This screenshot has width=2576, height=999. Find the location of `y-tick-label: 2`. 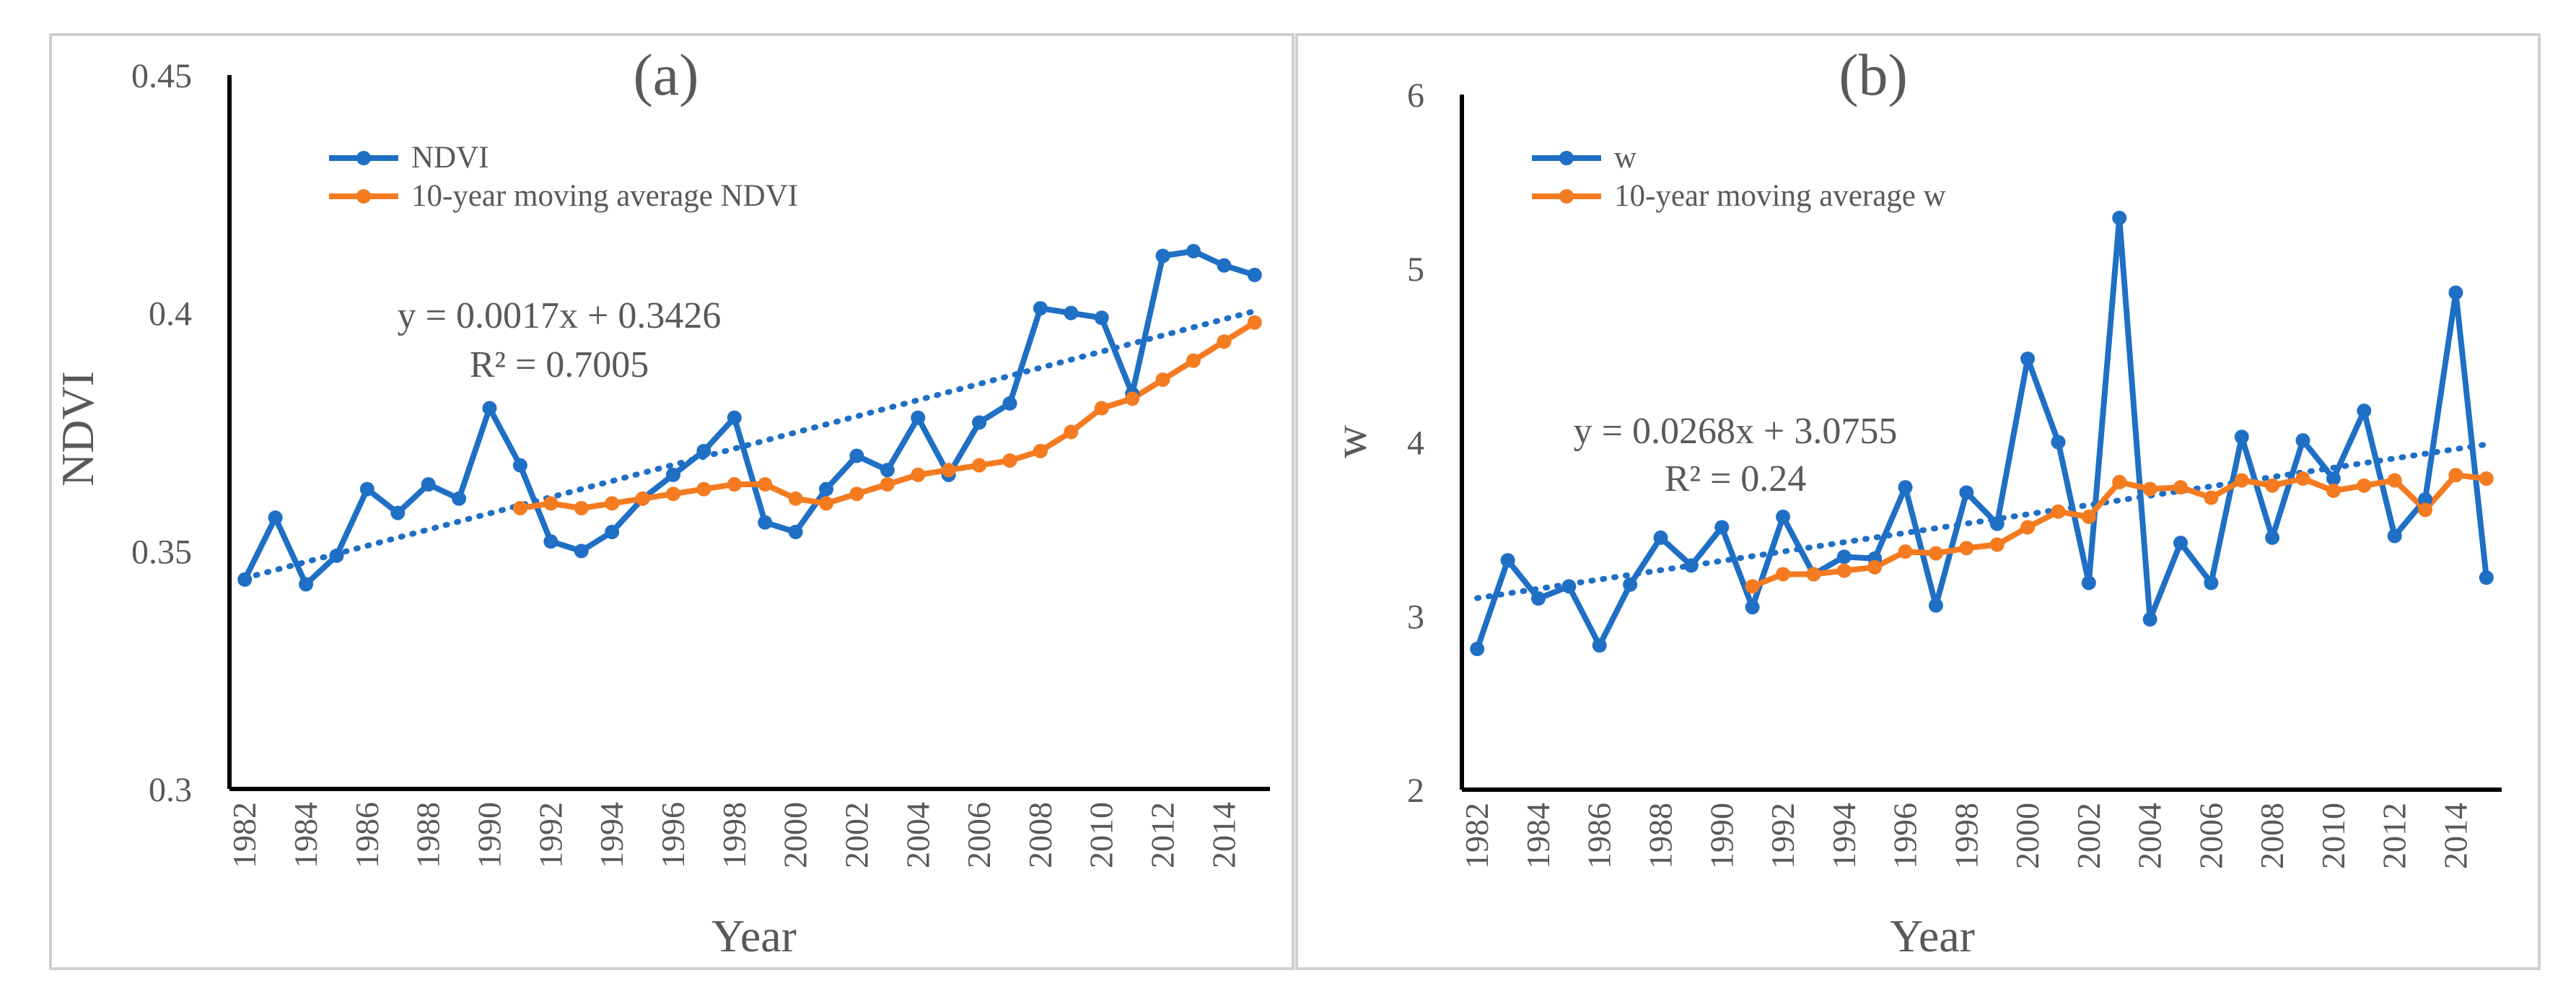

y-tick-label: 2 is located at coordinates (1415, 791).